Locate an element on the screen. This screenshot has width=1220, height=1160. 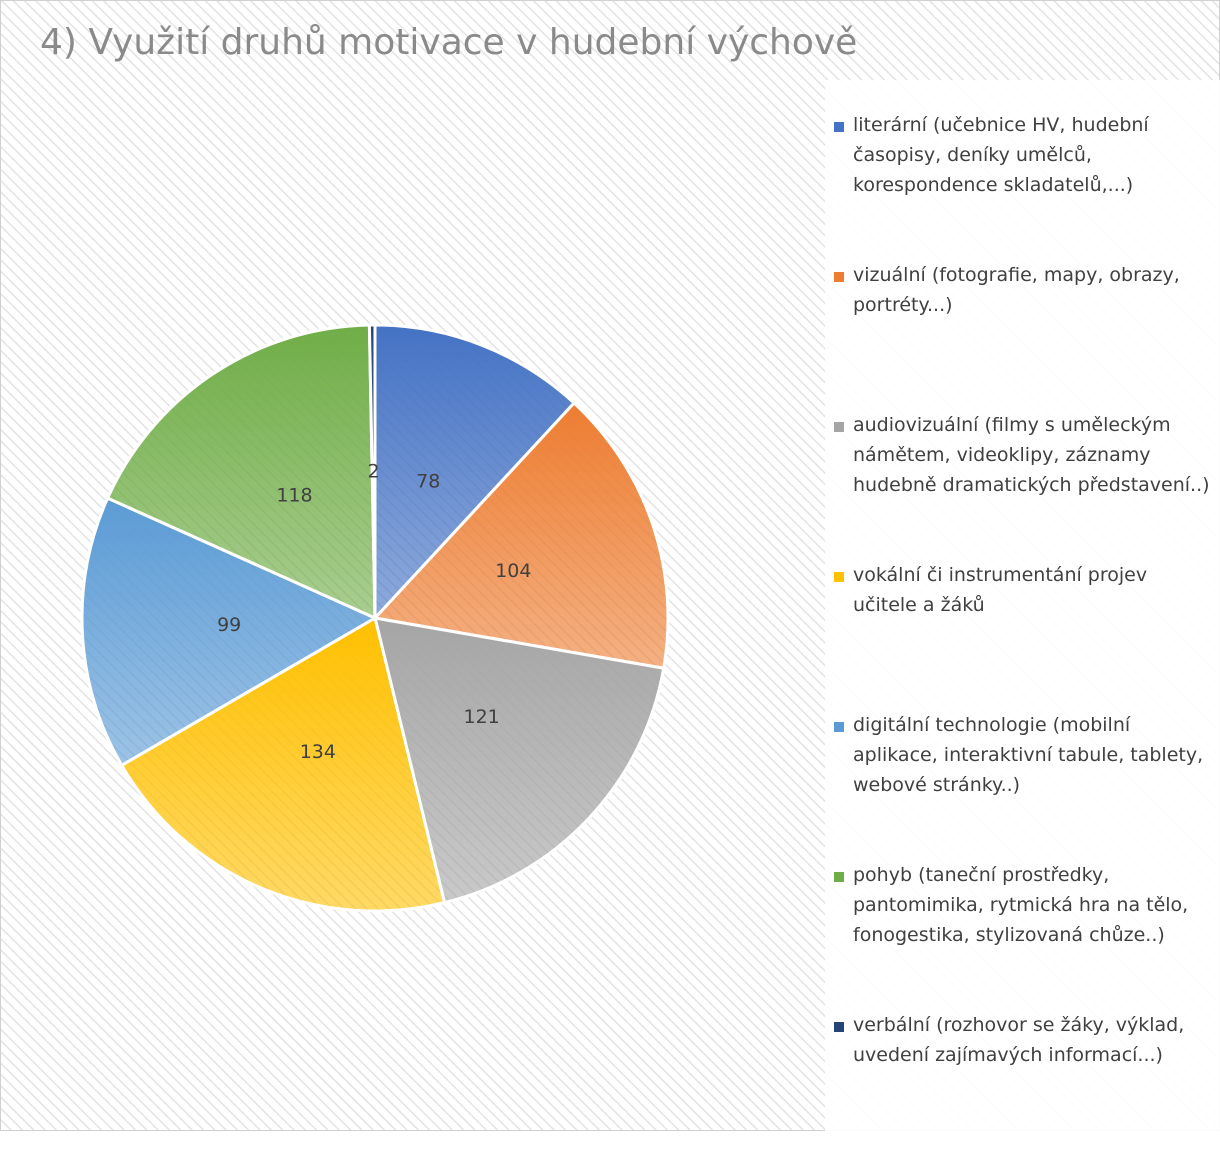
data-label: 2 is located at coordinates (374, 472).